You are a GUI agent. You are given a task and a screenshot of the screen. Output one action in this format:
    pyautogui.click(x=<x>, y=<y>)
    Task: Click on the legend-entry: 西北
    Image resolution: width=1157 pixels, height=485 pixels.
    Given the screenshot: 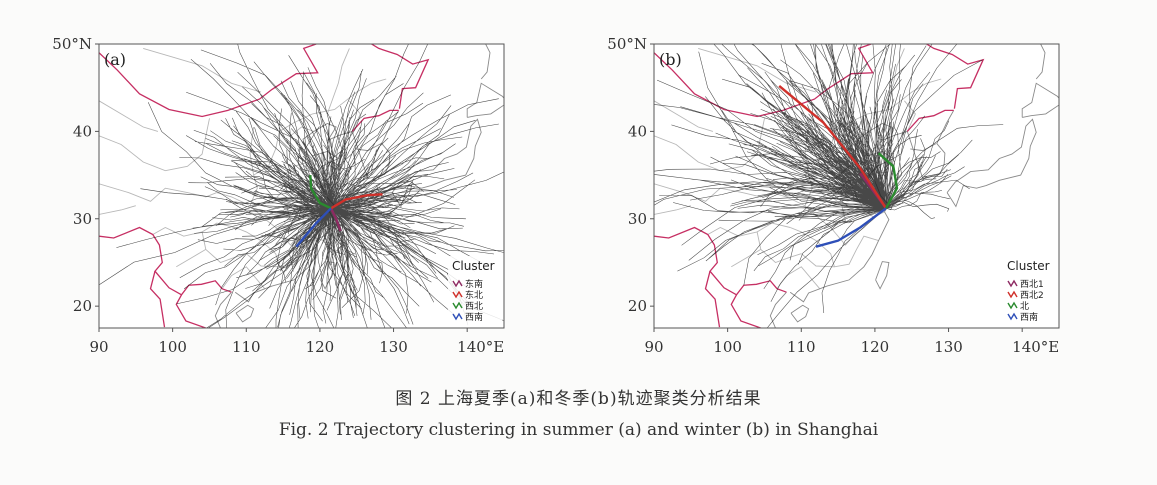 What is the action you would take?
    pyautogui.click(x=474, y=306)
    